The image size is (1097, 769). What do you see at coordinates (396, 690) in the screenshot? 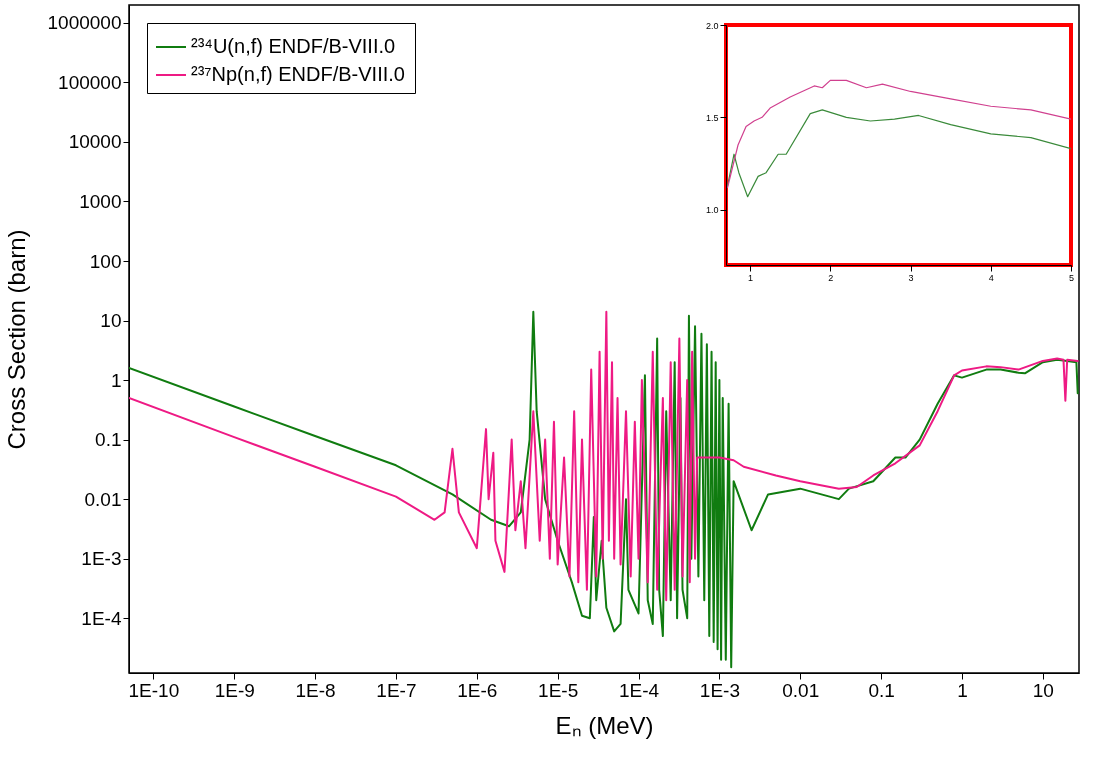
I see `x-tick-label: 1E-7` at bounding box center [396, 690].